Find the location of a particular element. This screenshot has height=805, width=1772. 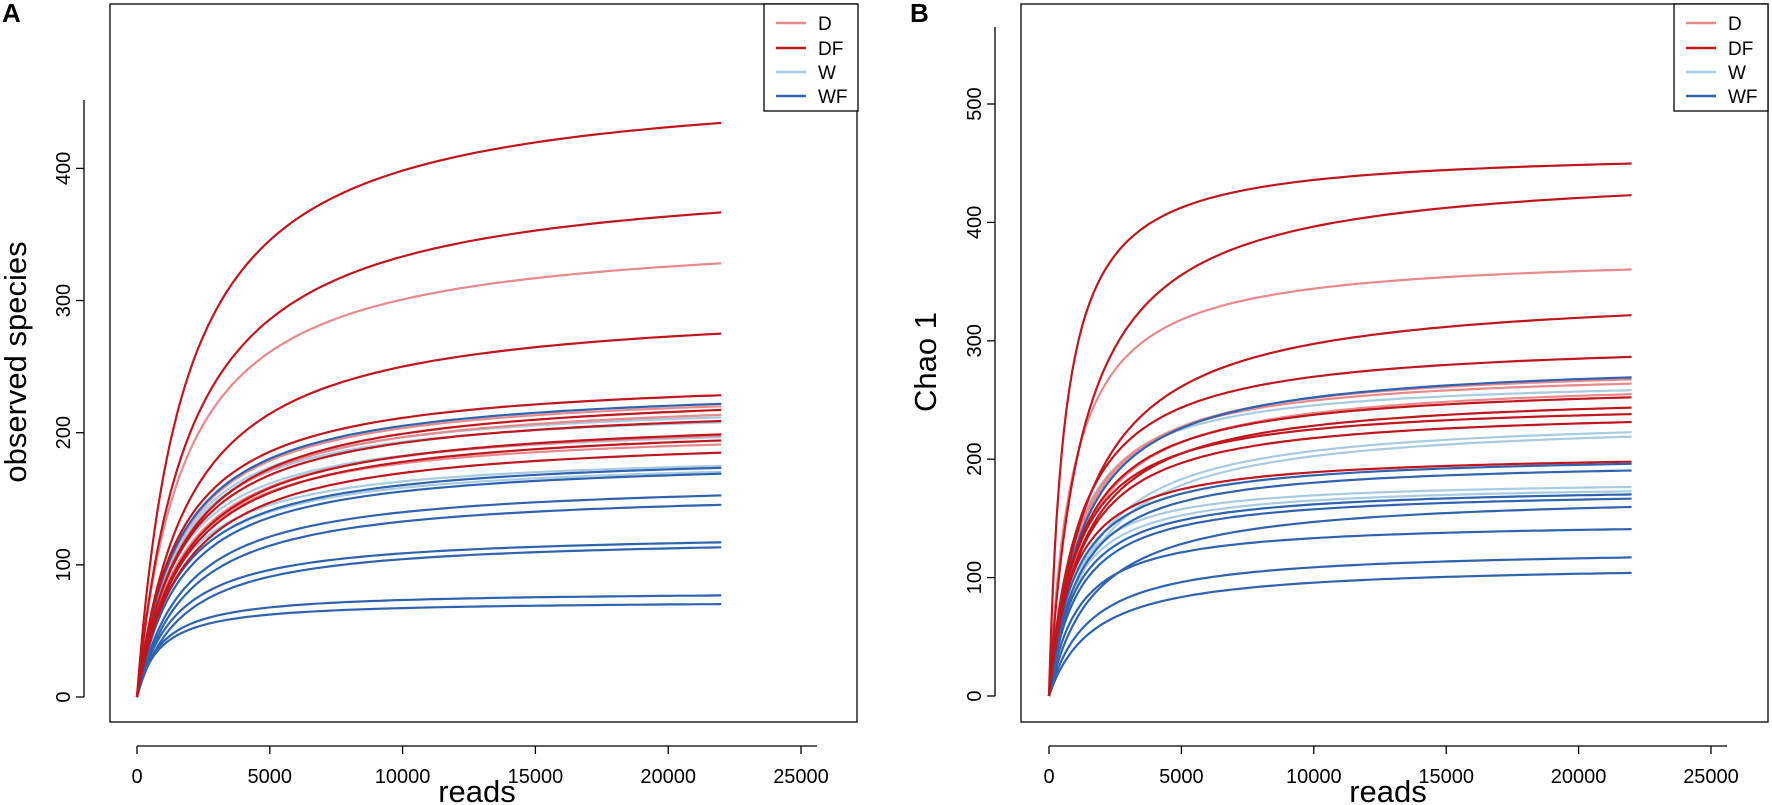

y-tick-label: 500 is located at coordinates (975, 103).